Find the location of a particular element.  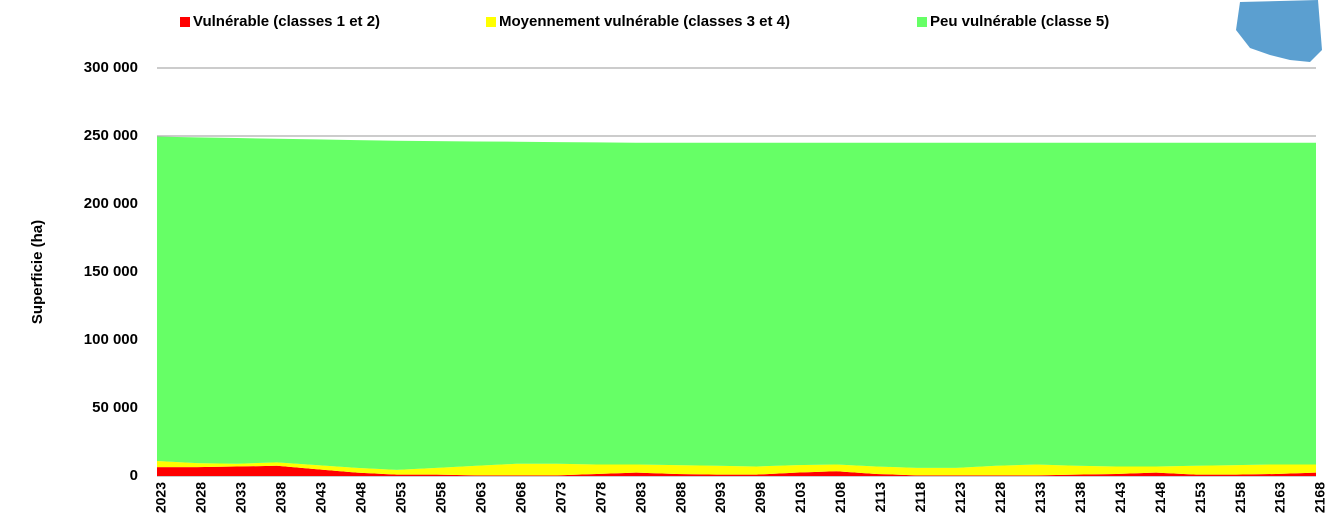

x-tick-label: 2118 is located at coordinates (920, 497).